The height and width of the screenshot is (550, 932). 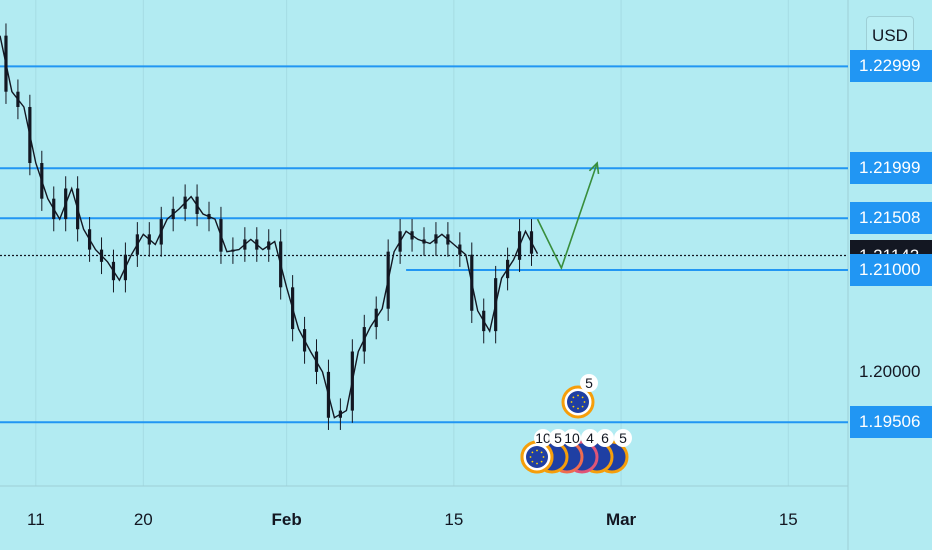 What do you see at coordinates (621, 519) in the screenshot?
I see `time-axis-label: Mar` at bounding box center [621, 519].